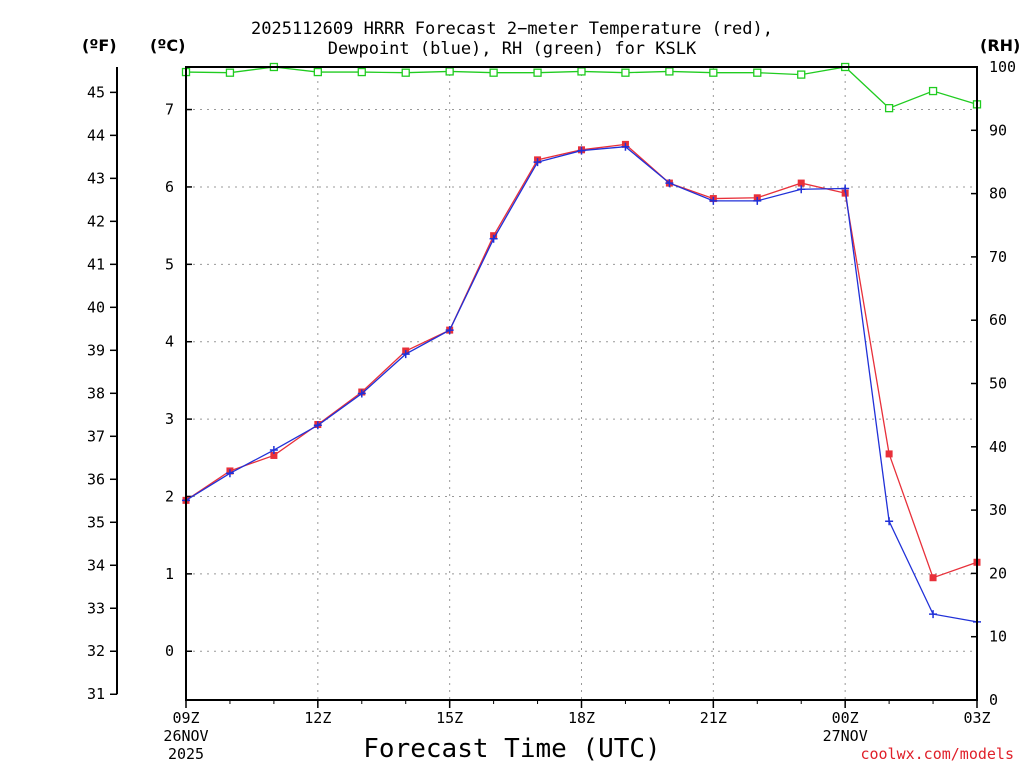  I want to click on rh-tick-label: 40, so click(998, 447).